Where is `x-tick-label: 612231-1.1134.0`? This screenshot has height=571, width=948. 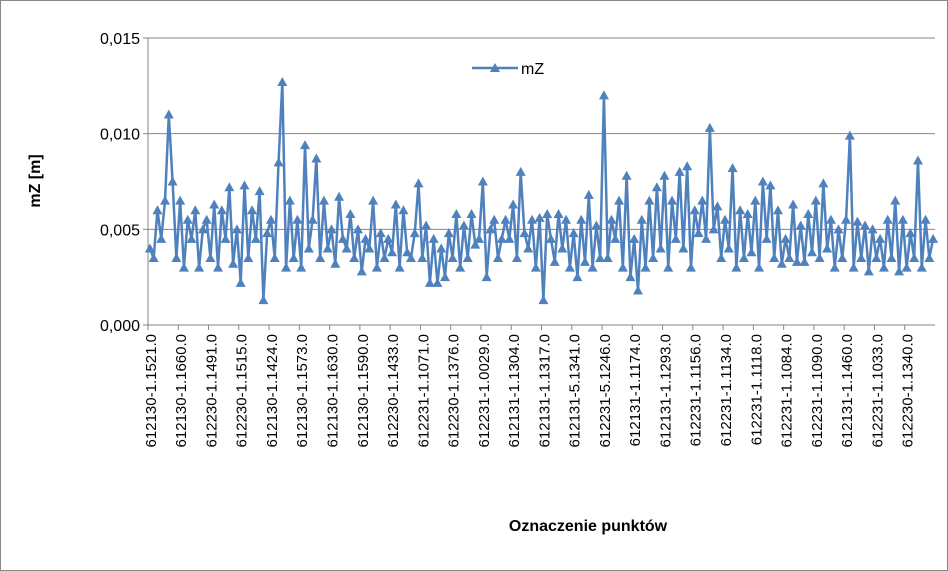
x-tick-label: 612231-1.1134.0 is located at coordinates (726, 390).